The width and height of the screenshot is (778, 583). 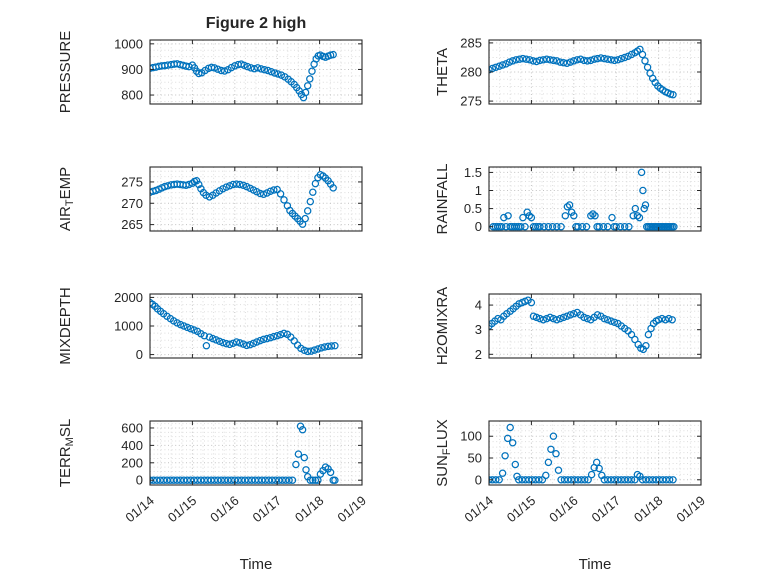 I want to click on ytick-label-rainfall: 1.5, so click(x=473, y=172).